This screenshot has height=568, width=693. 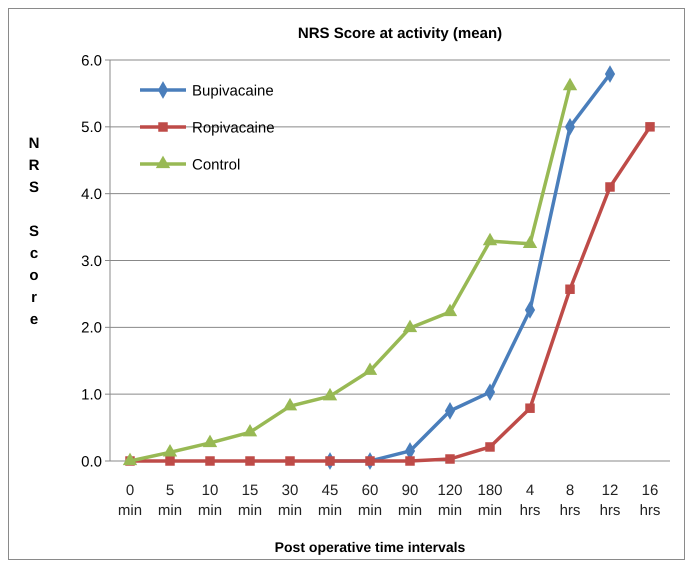 I want to click on x-tick-label: 90 min, so click(x=410, y=500).